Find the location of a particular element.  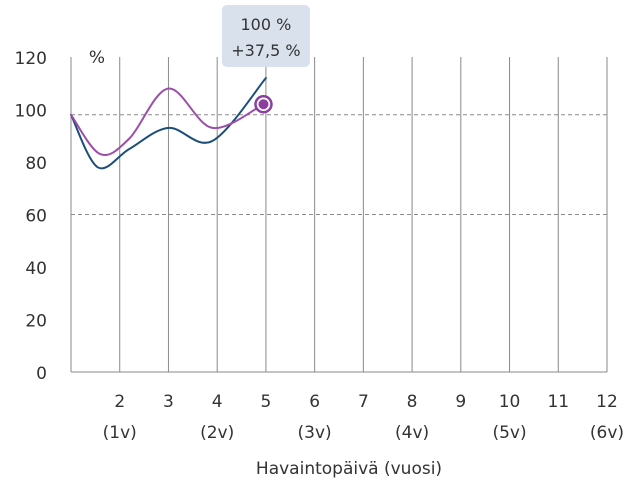

series-layer is located at coordinates (168, 123).